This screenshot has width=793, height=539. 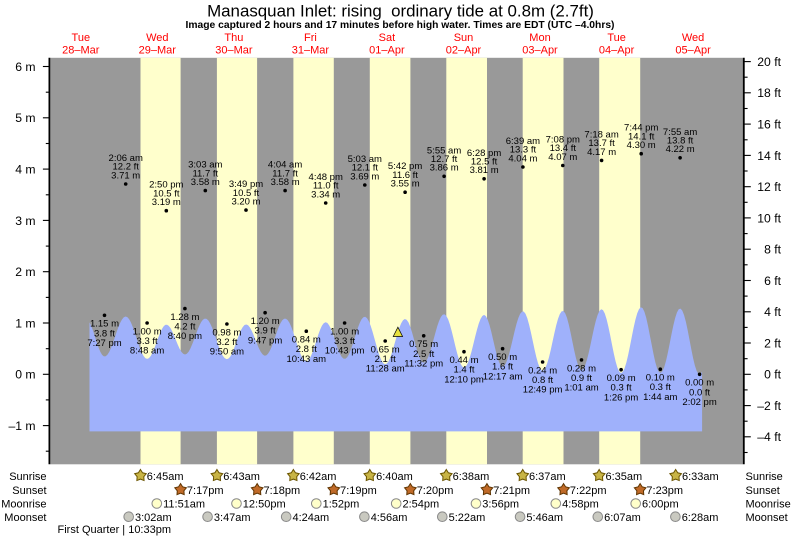 I want to click on svg-text: 0 m, so click(x=25, y=375).